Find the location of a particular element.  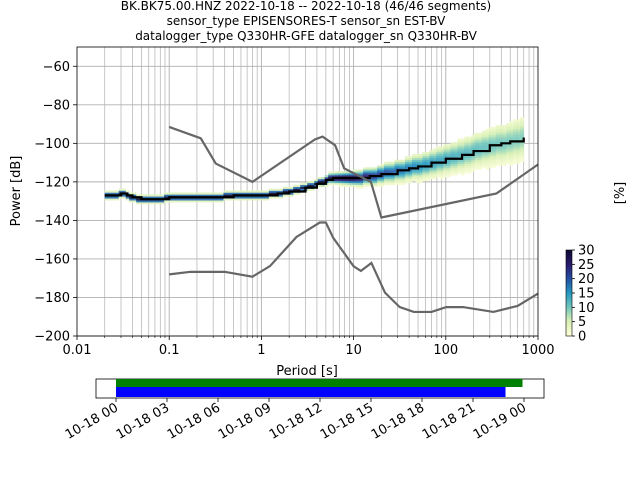

x-tick-label: 100 is located at coordinates (445, 350).